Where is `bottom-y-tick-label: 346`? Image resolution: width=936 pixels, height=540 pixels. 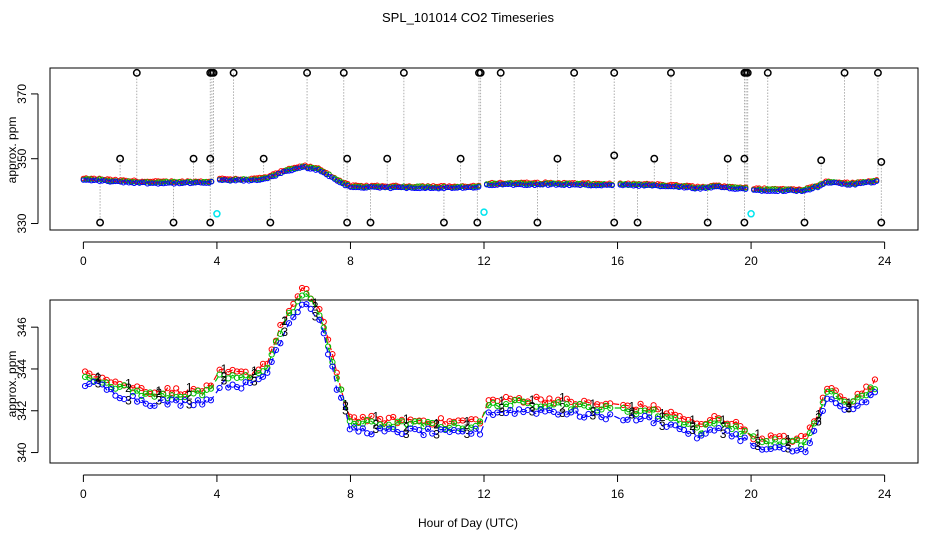
bottom-y-tick-label: 346 is located at coordinates (22, 327).